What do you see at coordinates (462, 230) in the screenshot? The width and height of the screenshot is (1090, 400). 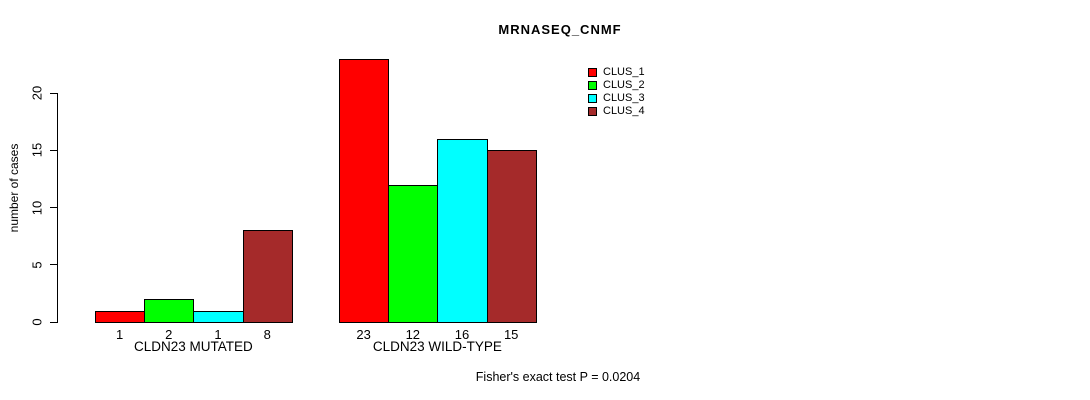 I see `bar-clus-3-cldn23-wild-type` at bounding box center [462, 230].